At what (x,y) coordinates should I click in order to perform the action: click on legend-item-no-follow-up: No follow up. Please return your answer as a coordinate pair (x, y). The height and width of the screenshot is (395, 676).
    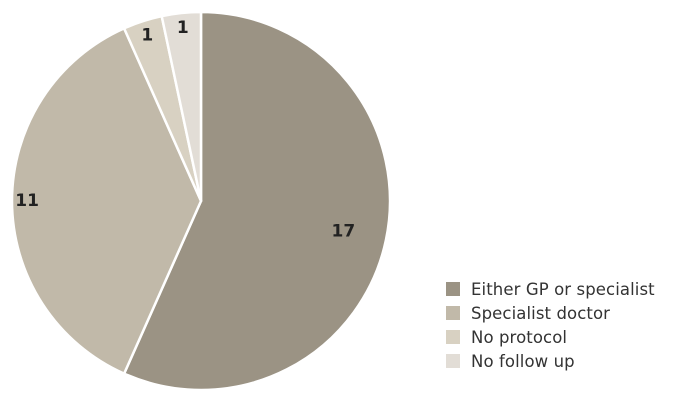
    Looking at the image, I should click on (550, 361).